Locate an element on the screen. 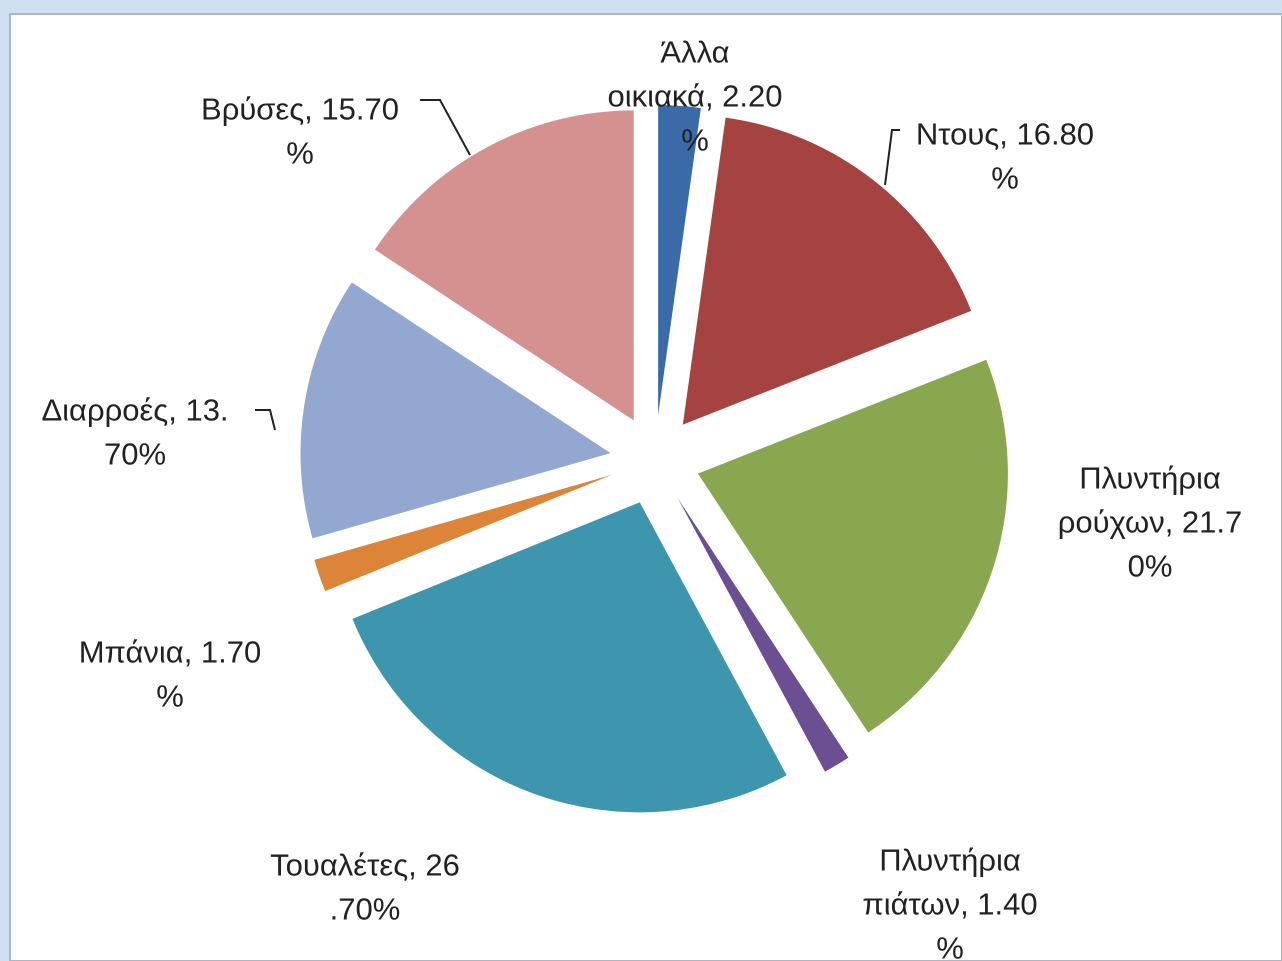  data-label: Βρύσες, 15.70% is located at coordinates (300, 130).